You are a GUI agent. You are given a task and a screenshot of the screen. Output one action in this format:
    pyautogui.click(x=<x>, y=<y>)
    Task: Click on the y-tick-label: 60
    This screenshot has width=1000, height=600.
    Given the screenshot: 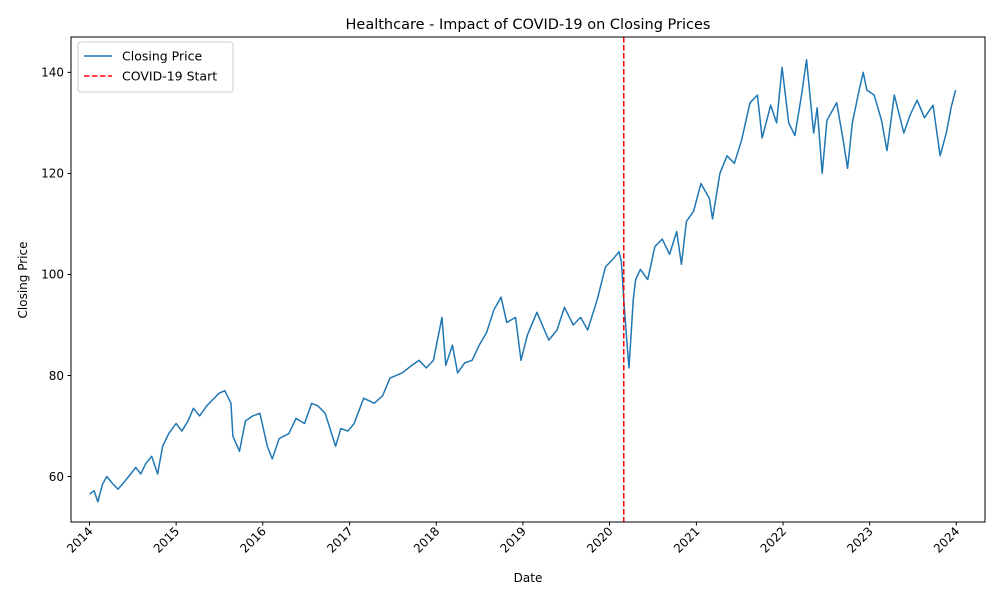 What is the action you would take?
    pyautogui.click(x=56, y=477)
    